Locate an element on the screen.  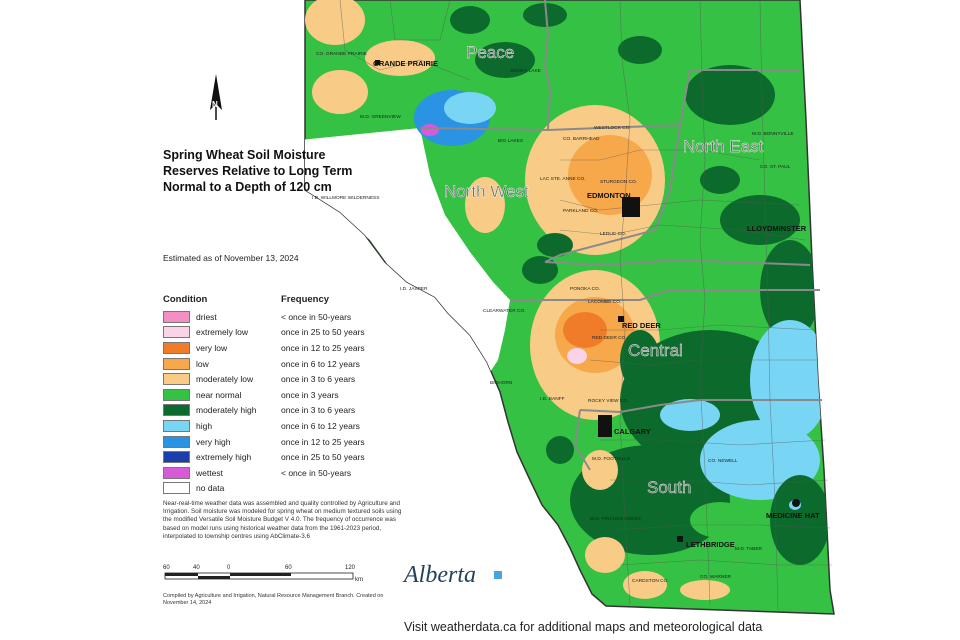
county-label: I.D. BANFF is located at coordinates (552, 399).